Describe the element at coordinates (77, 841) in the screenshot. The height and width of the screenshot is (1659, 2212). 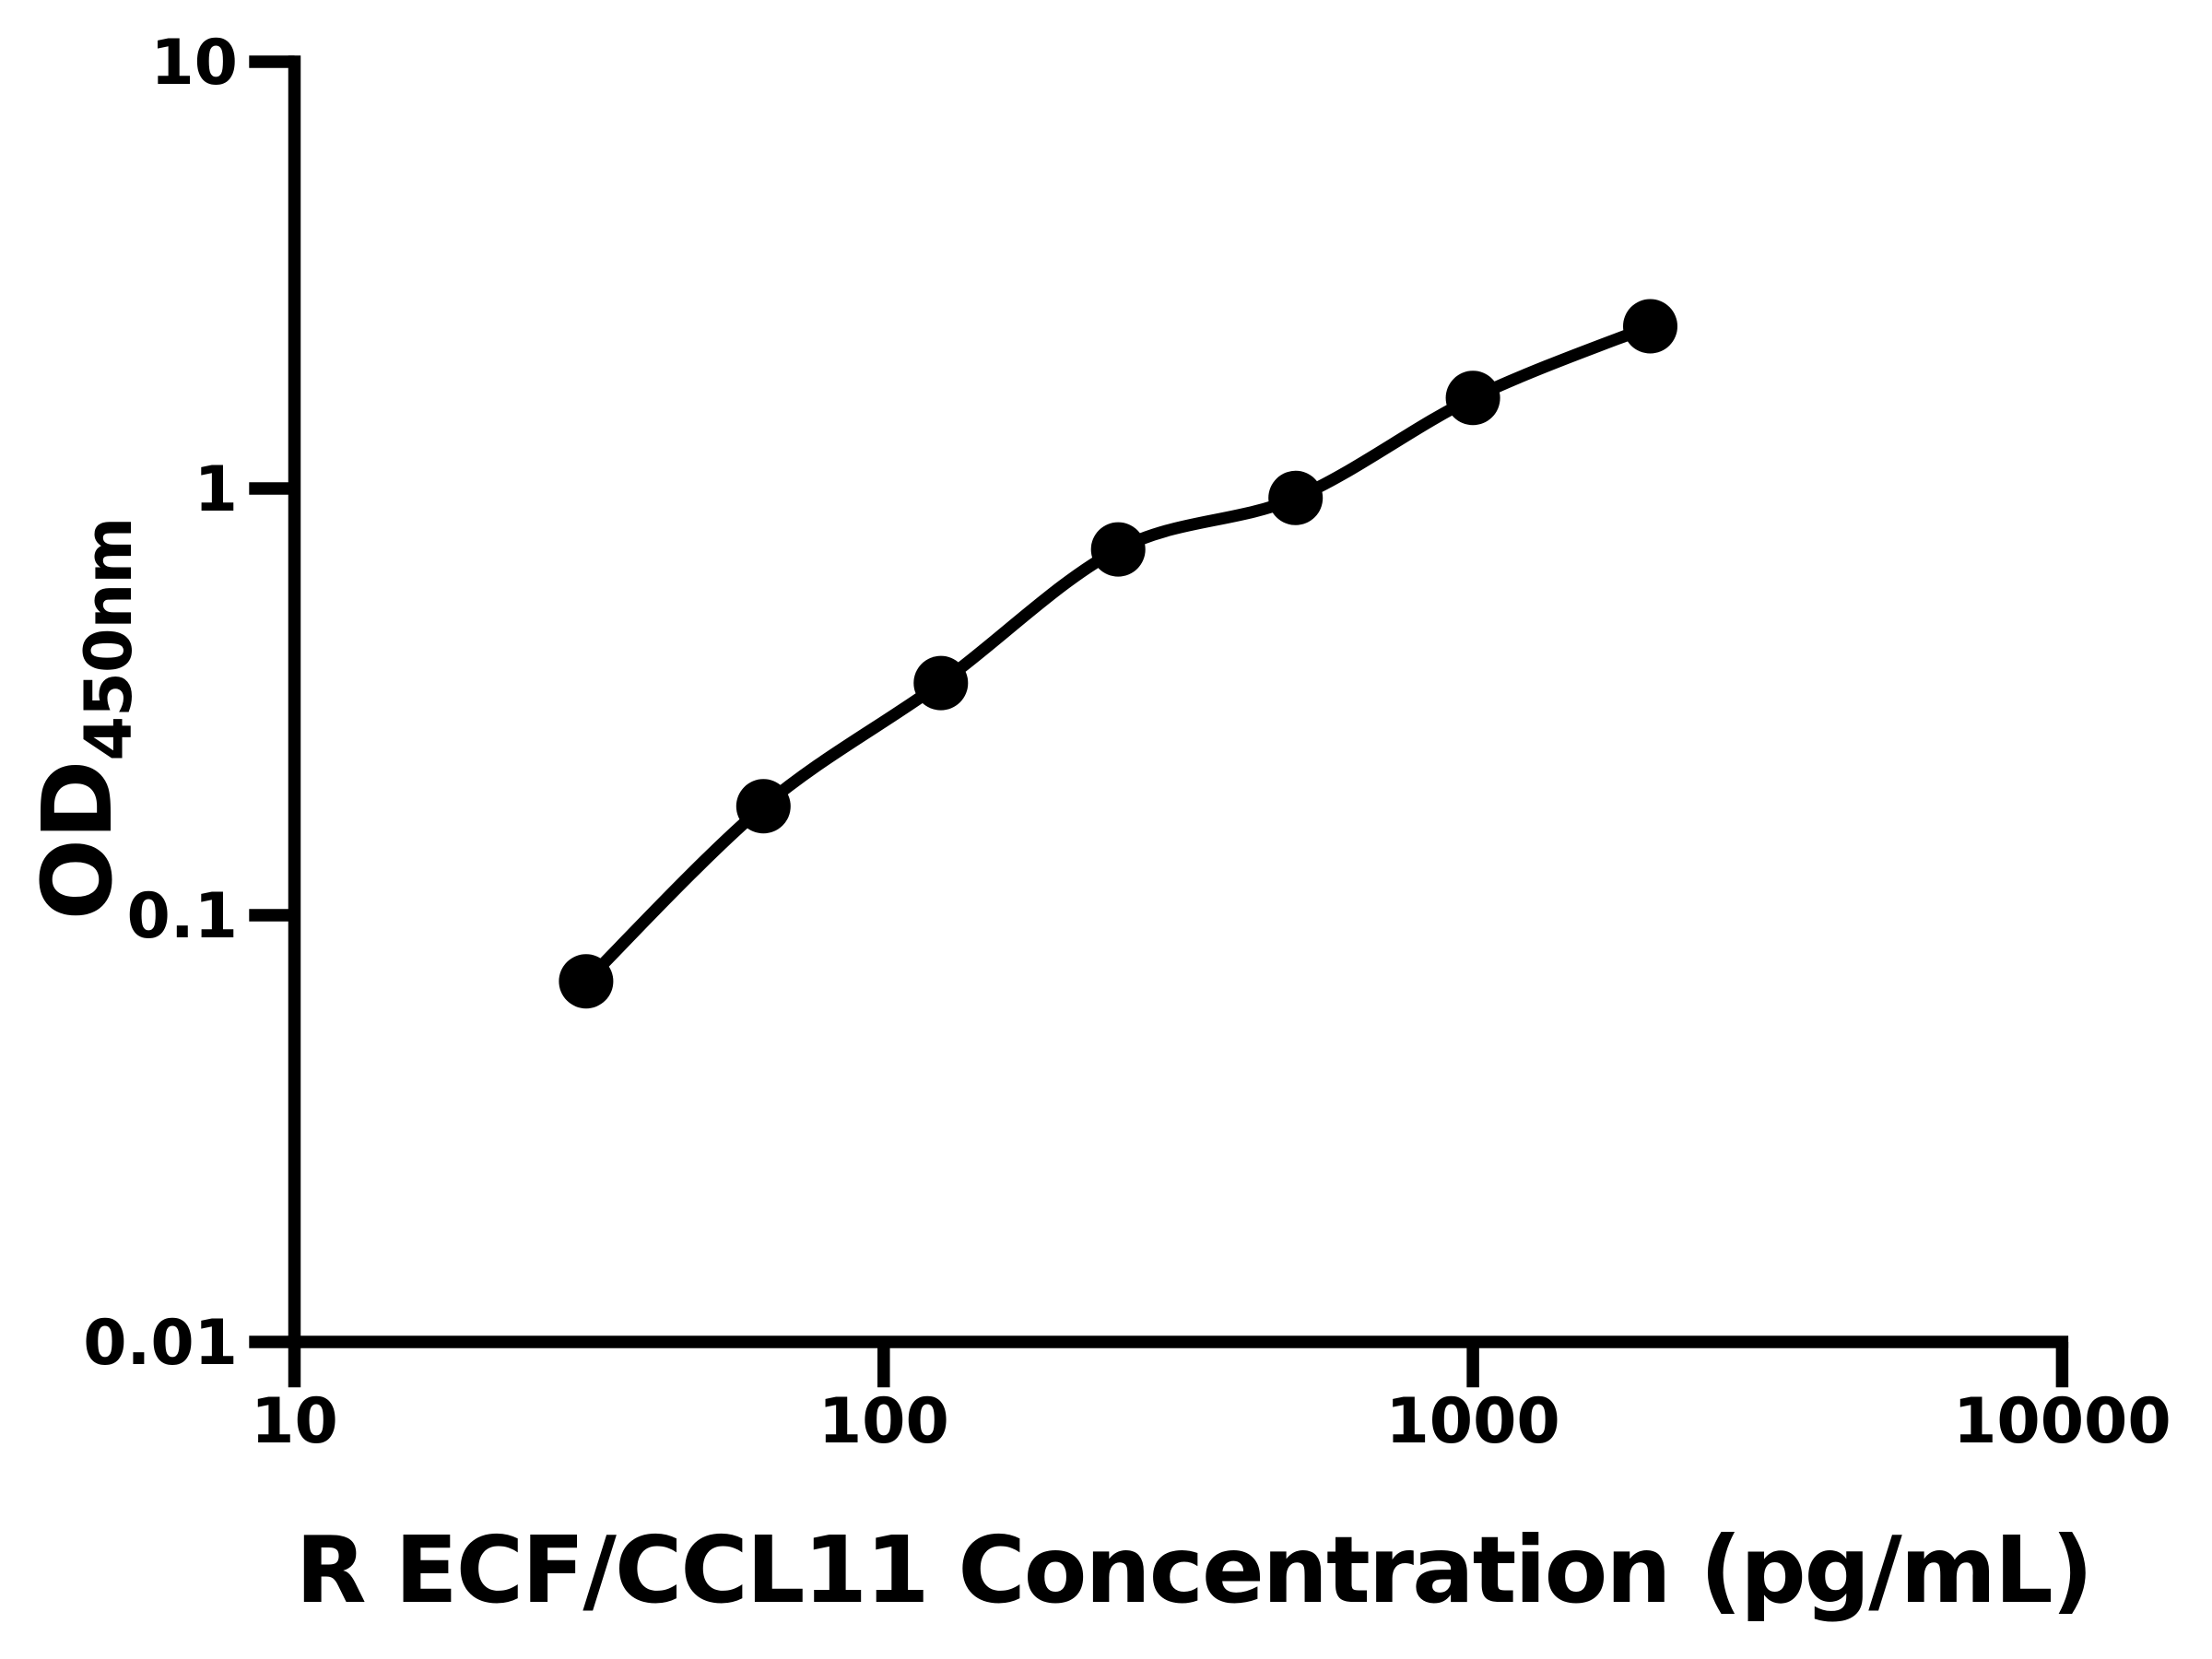
I see `y-axis-title-main: OD` at that location.